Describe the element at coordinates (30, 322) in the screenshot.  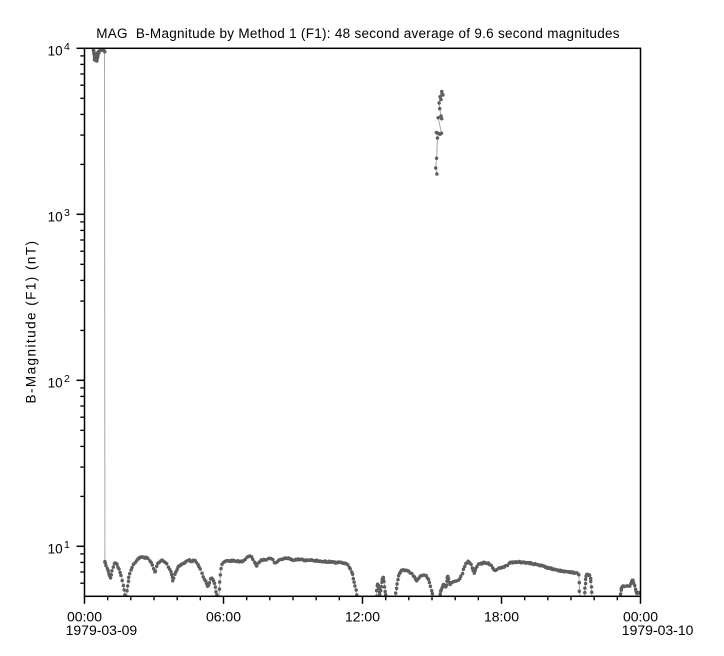
I see `svg-text: B-Magnitude (F1) (nT)` at that location.